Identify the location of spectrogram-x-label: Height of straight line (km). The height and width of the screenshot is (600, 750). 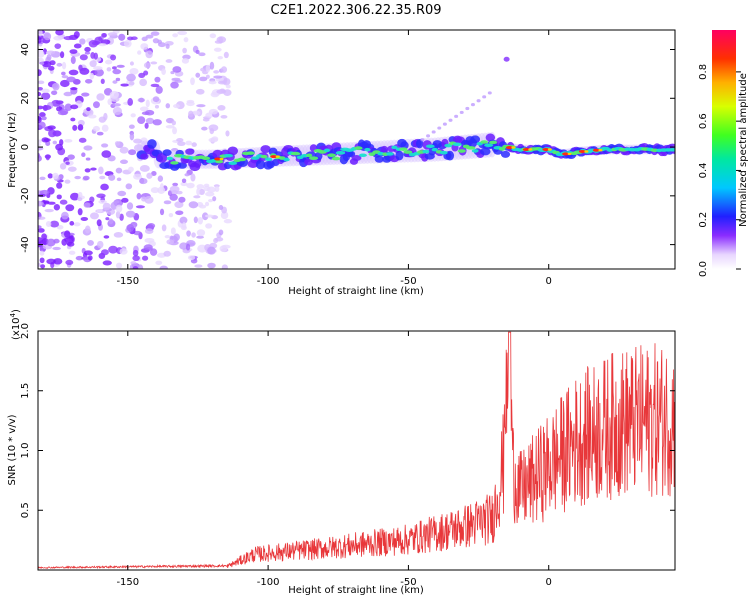
(356, 291).